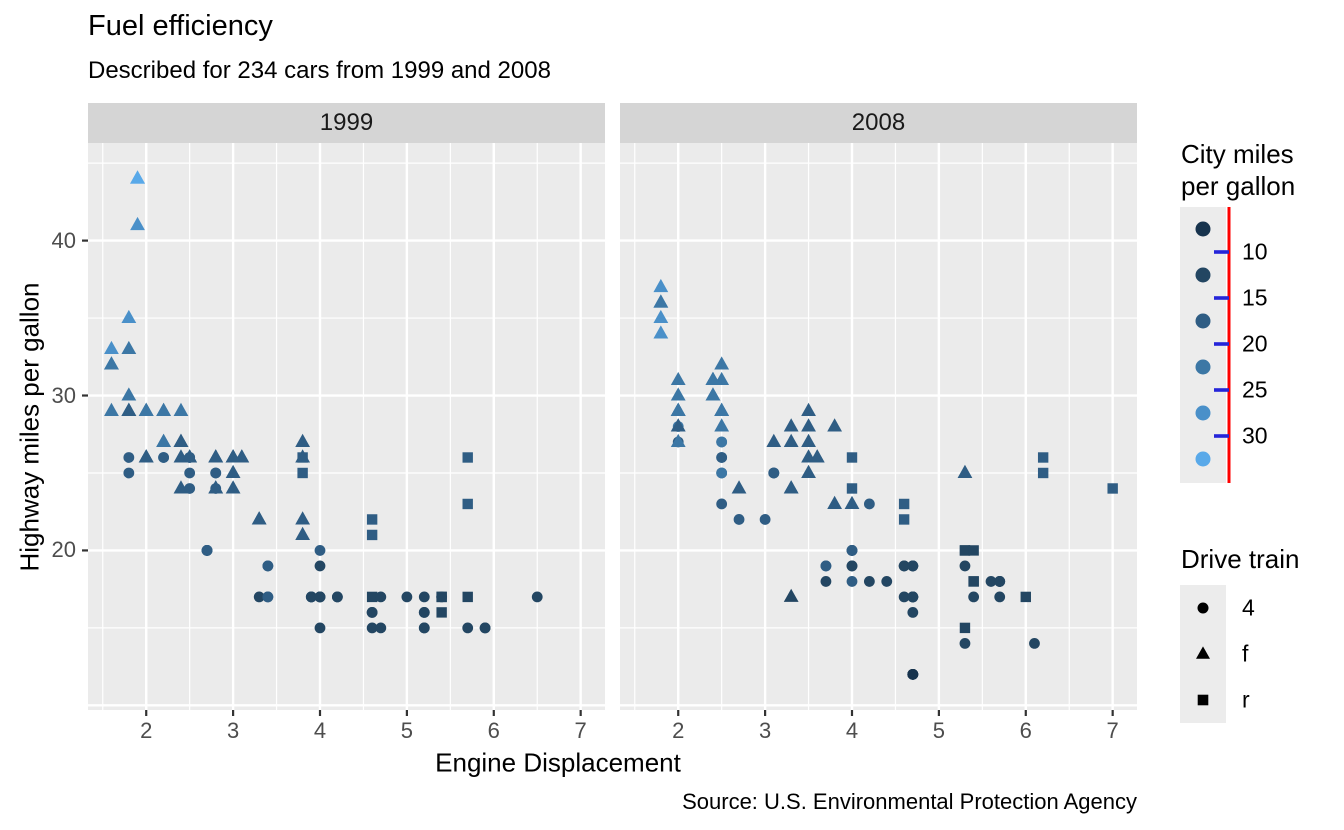  I want to click on color-legend-label: 15, so click(1255, 297).